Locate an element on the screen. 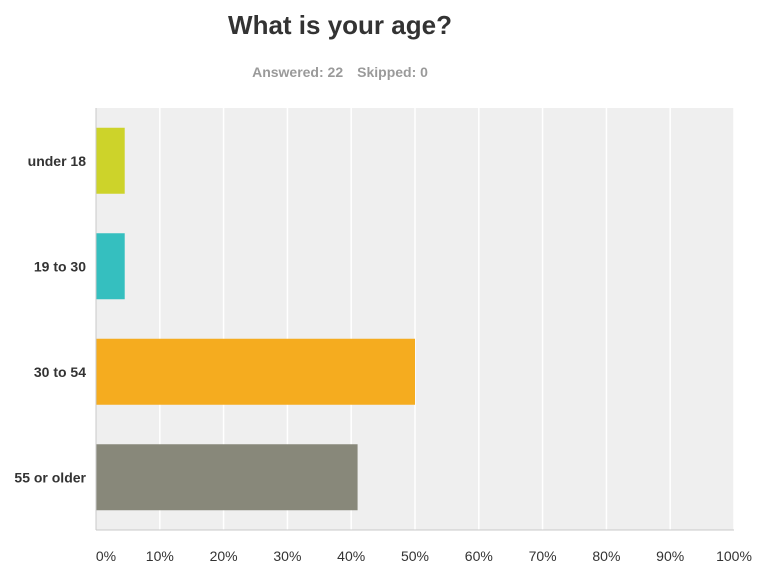 Image resolution: width=760 pixels, height=574 pixels. x-axis-ticks: 0% 10% 20% 30% 40% 50% 60% 70% 80% 90% 100% is located at coordinates (424, 556).